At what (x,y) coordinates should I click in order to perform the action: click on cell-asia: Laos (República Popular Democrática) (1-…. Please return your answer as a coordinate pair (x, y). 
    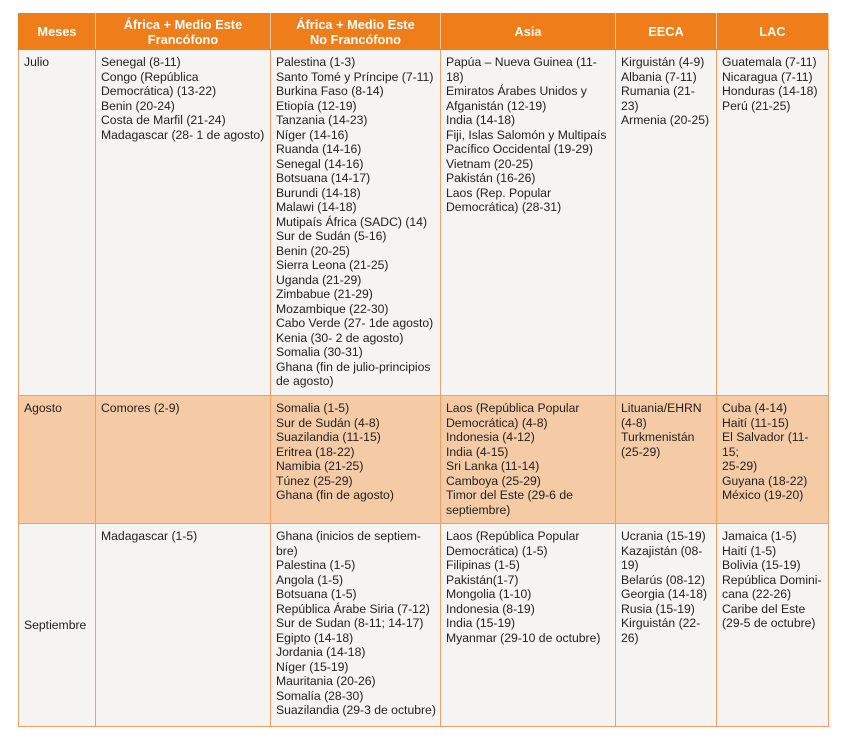
    Looking at the image, I should click on (528, 625).